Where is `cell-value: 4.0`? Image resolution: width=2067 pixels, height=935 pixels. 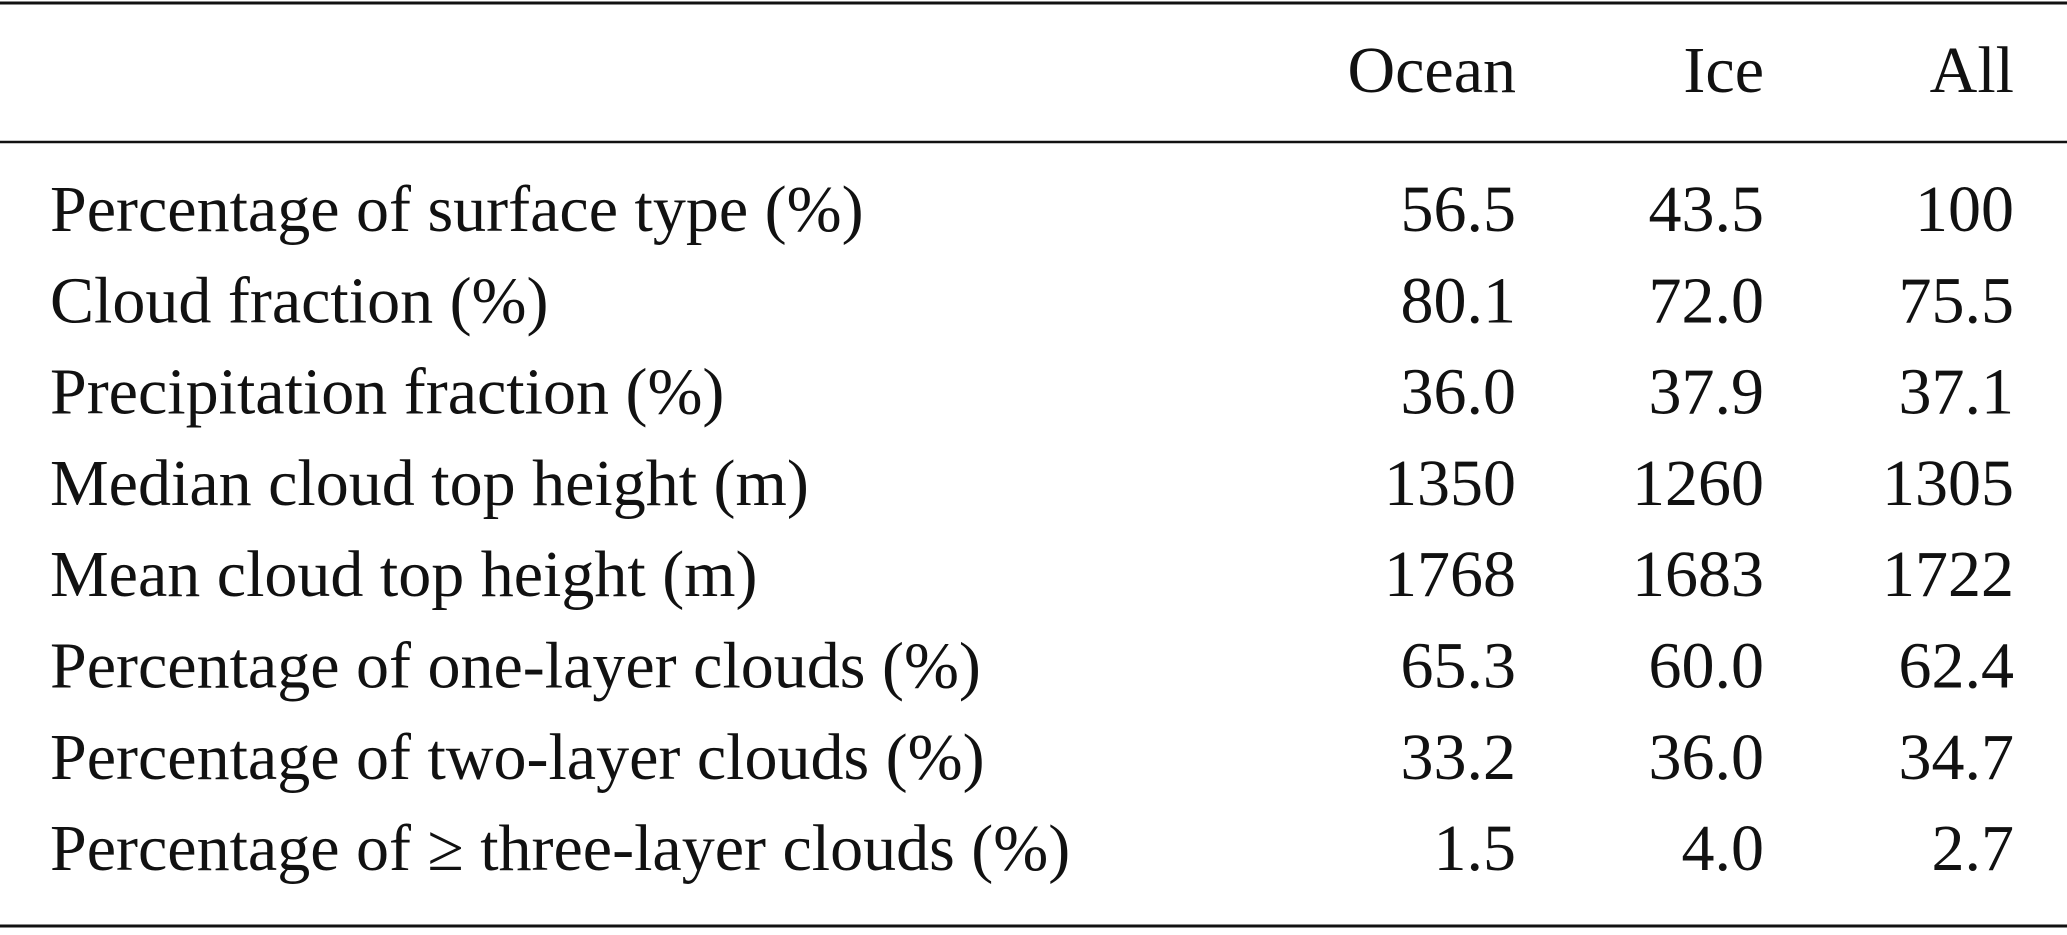
cell-value: 4.0 is located at coordinates (1723, 848).